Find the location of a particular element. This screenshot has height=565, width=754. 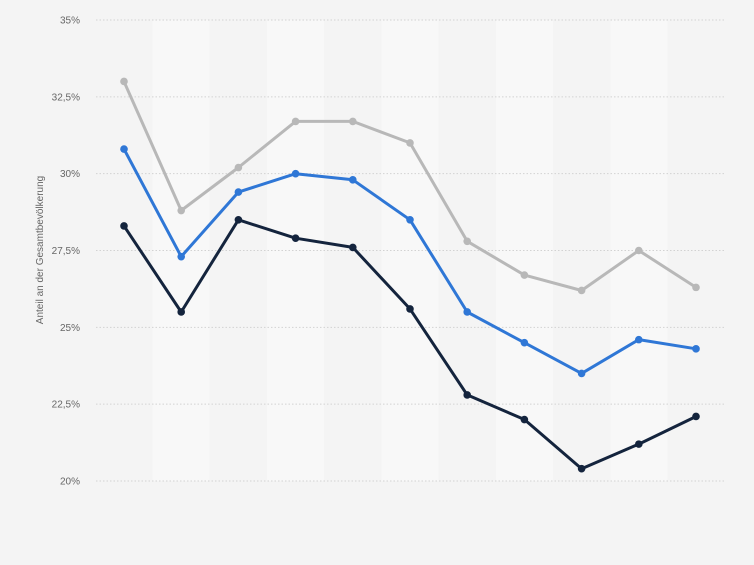

y-tick-label: 35% is located at coordinates (70, 21).